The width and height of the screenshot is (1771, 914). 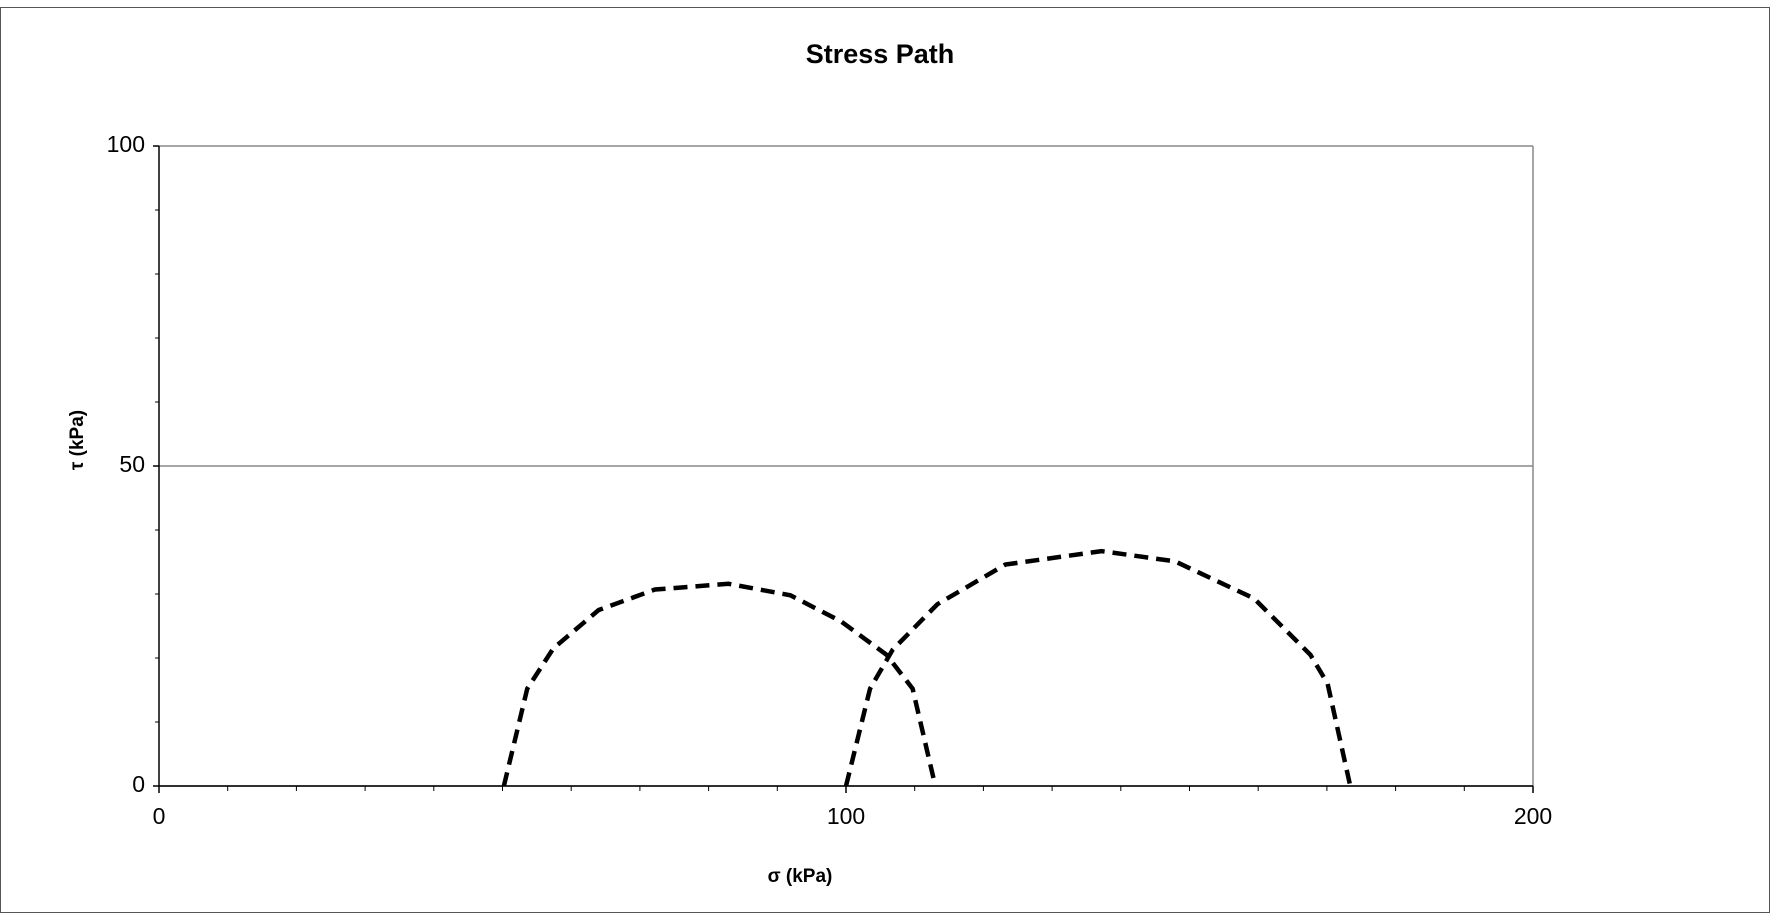 What do you see at coordinates (159, 816) in the screenshot?
I see `x-tick-label: 0` at bounding box center [159, 816].